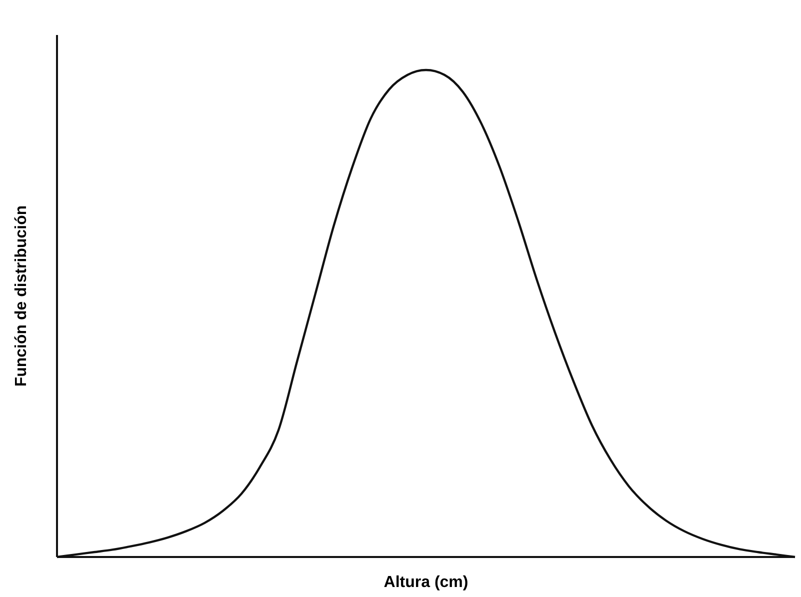 The height and width of the screenshot is (597, 801). What do you see at coordinates (426, 582) in the screenshot?
I see `x-axis-title: Altura (cm)` at bounding box center [426, 582].